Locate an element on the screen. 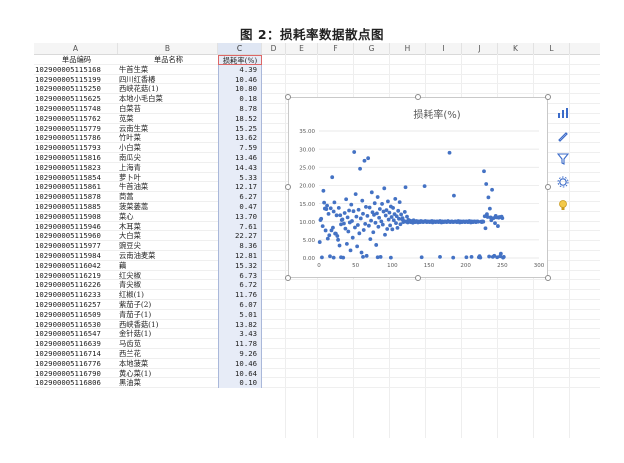 The height and width of the screenshot is (463, 624). cell-item-name: 西兰花 is located at coordinates (130, 353).